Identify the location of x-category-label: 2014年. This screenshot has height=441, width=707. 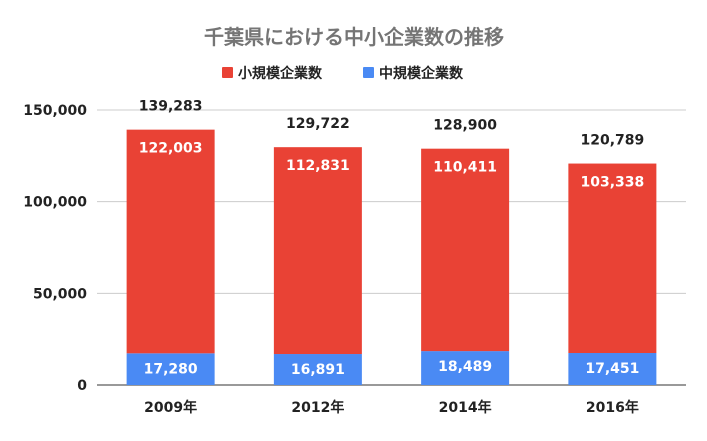
(465, 407).